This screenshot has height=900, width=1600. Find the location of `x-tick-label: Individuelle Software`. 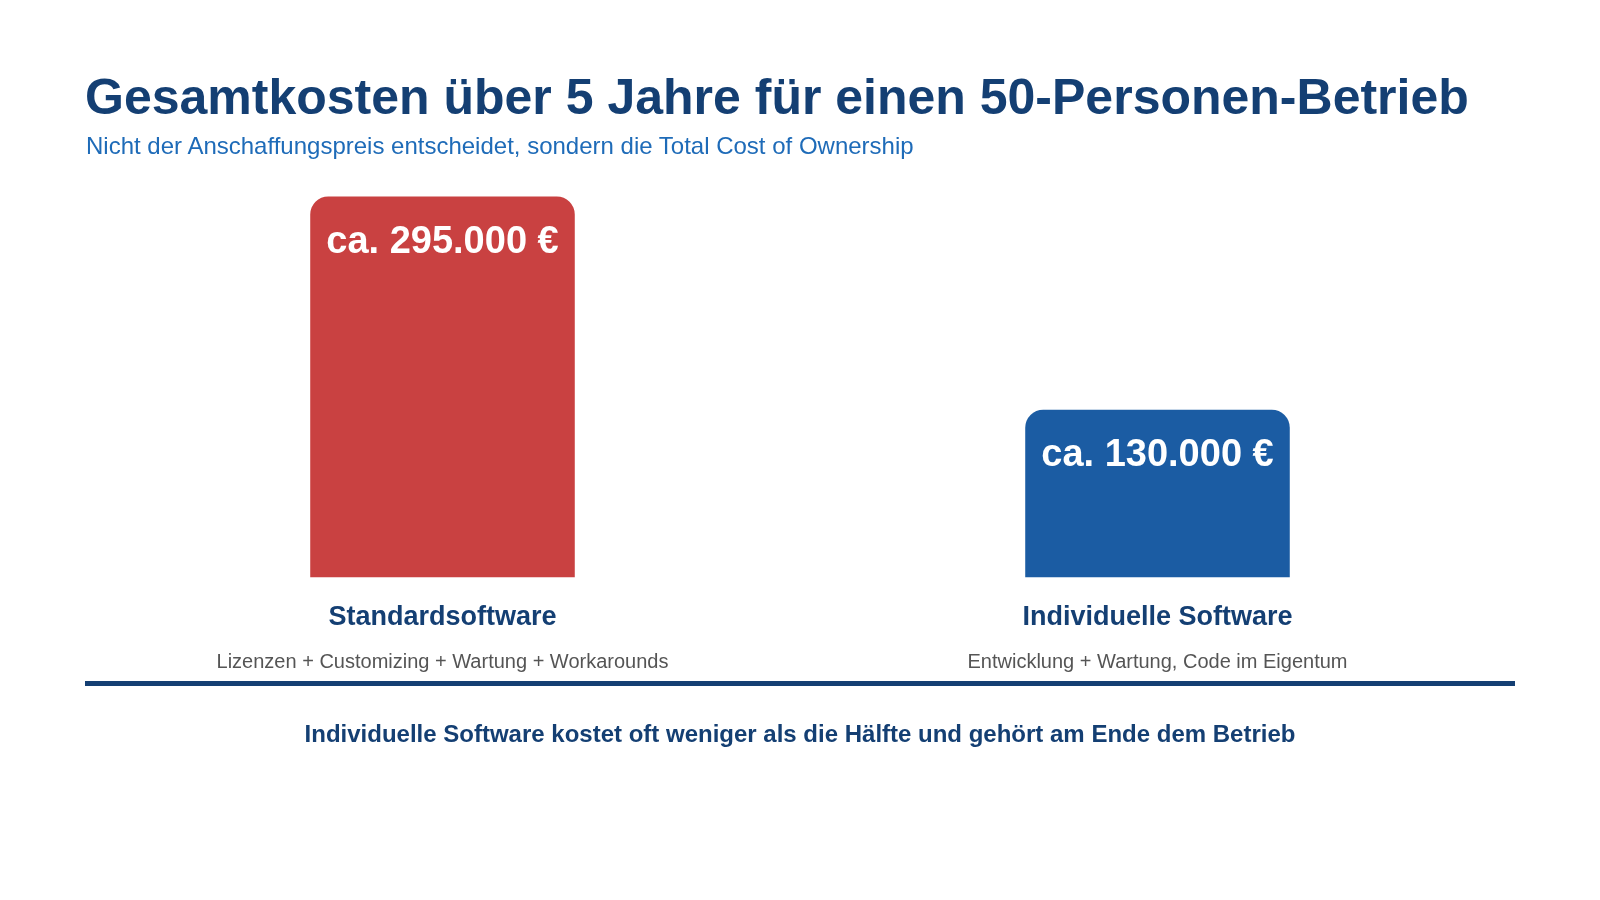

x-tick-label: Individuelle Software is located at coordinates (1157, 616).